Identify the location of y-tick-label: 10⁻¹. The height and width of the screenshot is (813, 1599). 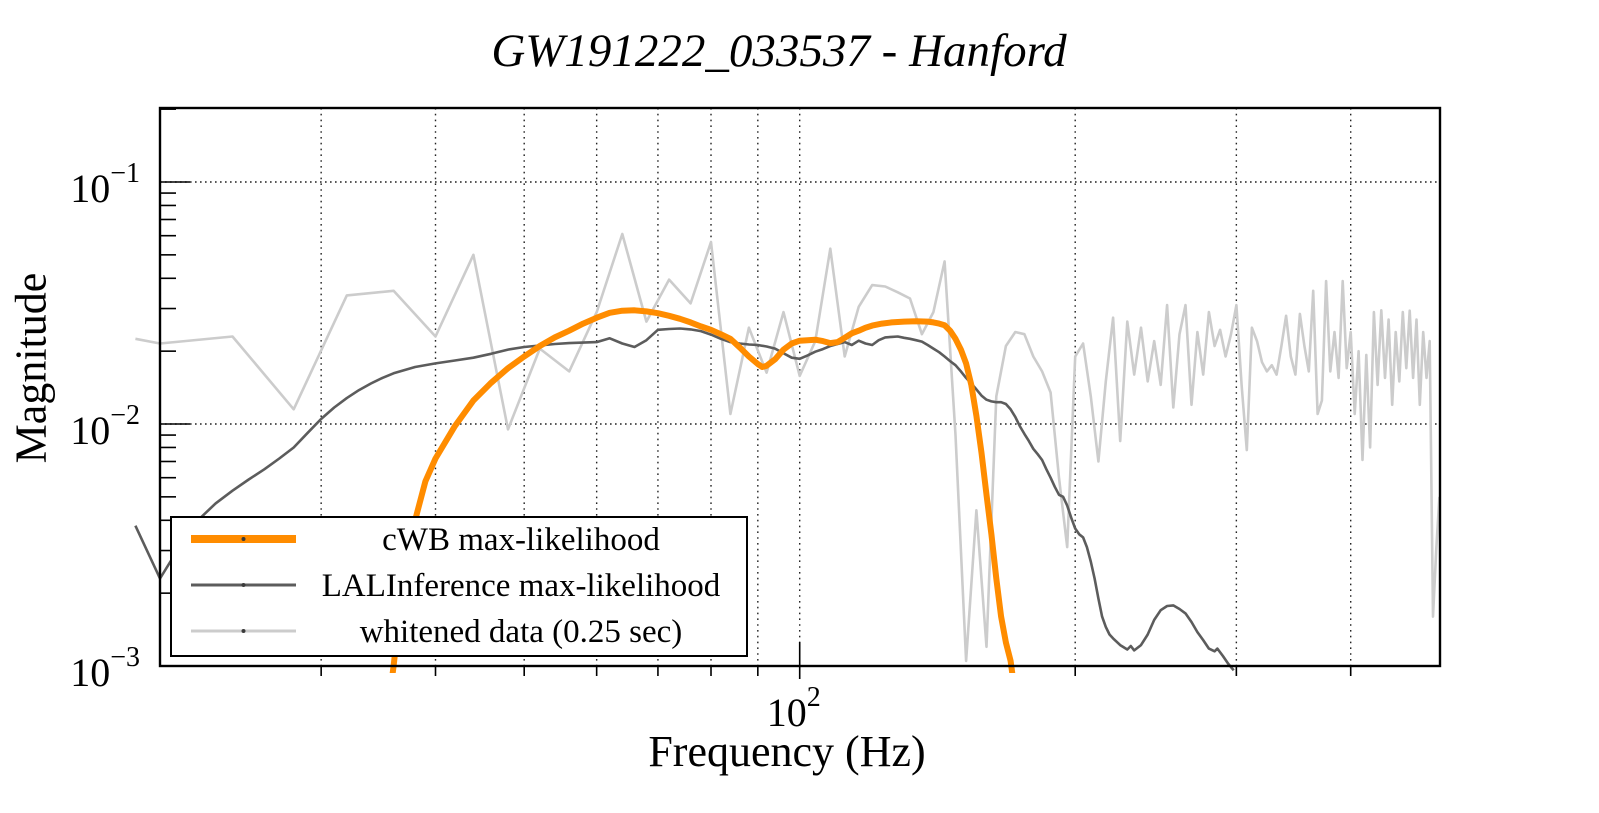
(105, 184).